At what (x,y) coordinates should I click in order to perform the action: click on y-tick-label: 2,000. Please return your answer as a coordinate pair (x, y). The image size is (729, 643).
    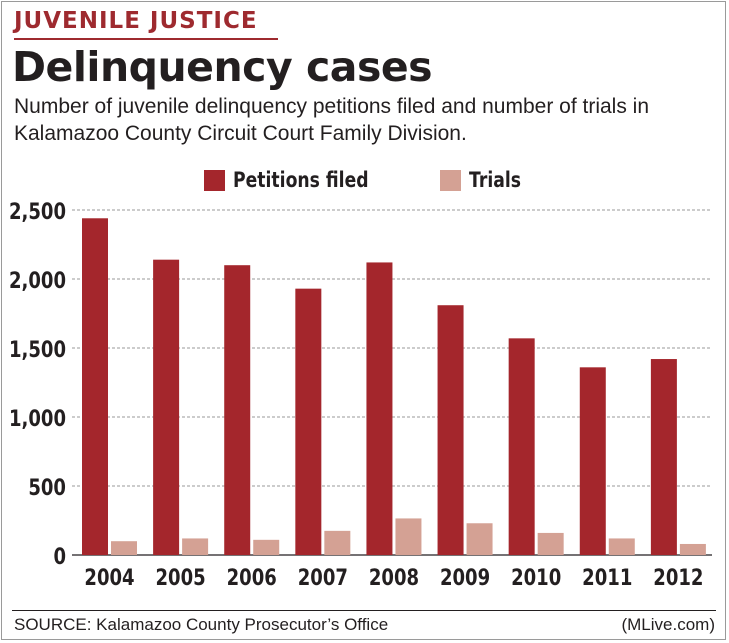
    Looking at the image, I should click on (37, 280).